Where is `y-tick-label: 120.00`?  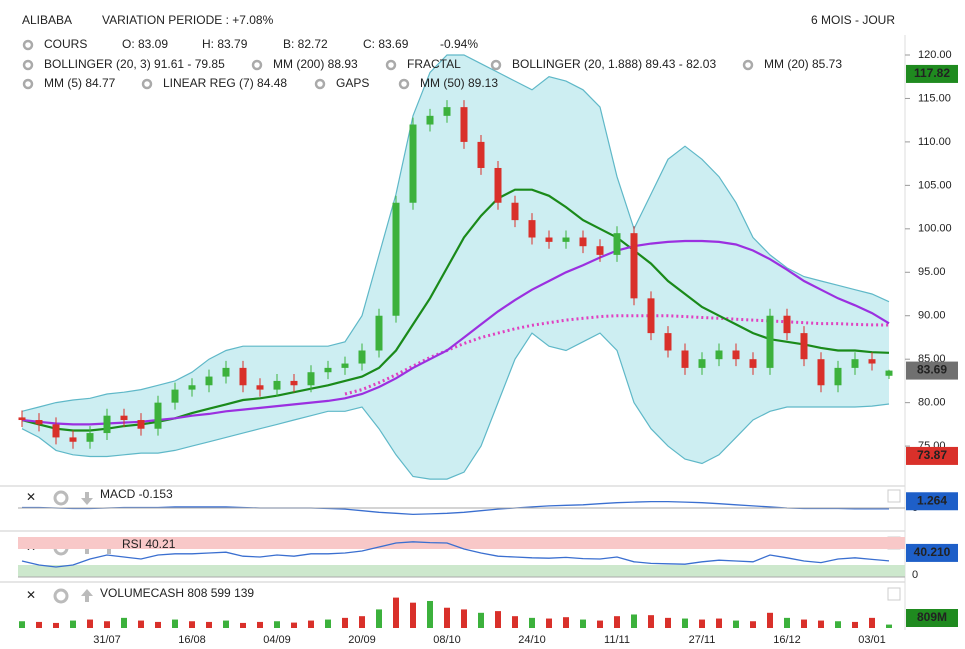 y-tick-label: 120.00 is located at coordinates (935, 55).